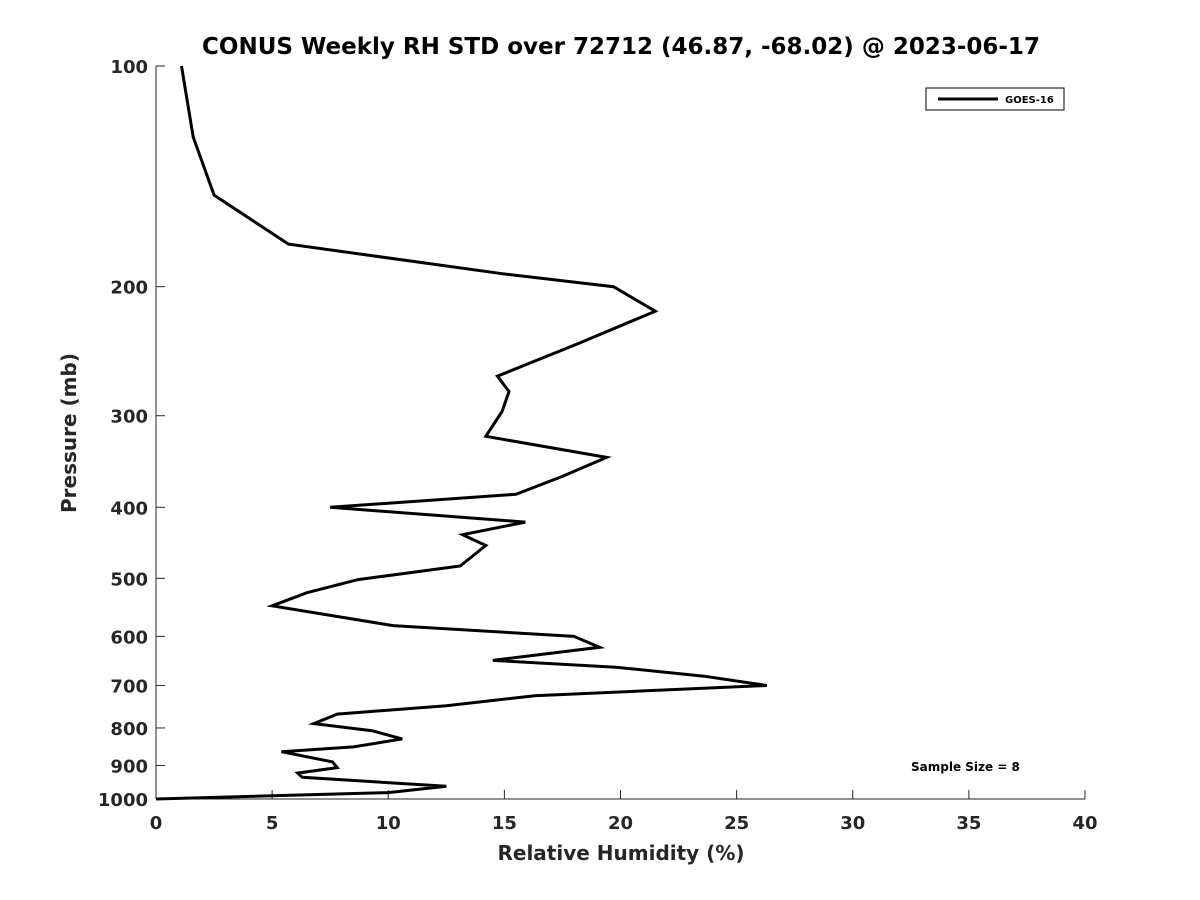  Describe the element at coordinates (129, 579) in the screenshot. I see `y-tick-label: 500` at that location.